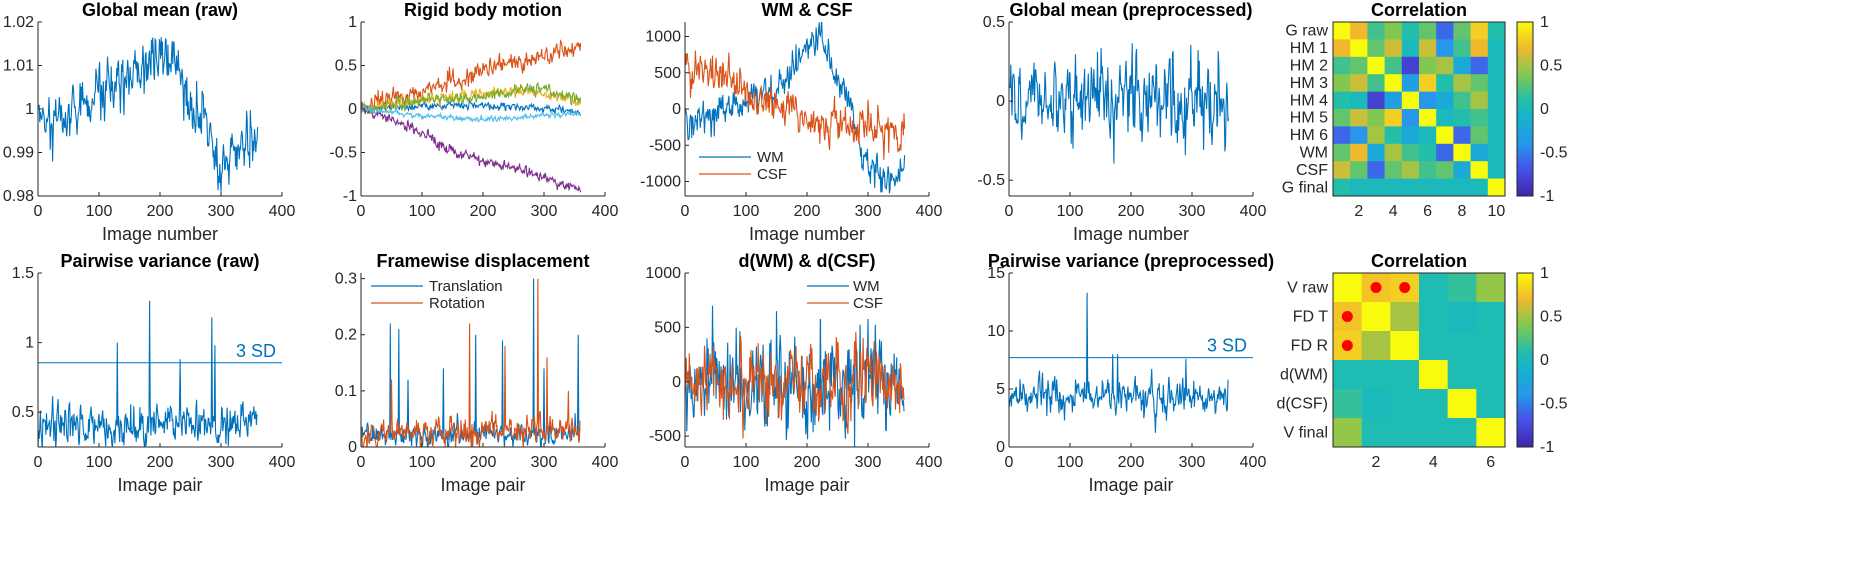 The height and width of the screenshot is (586, 1850). Describe the element at coordinates (159, 261) in the screenshot. I see `chart-title: Pairwise variance (raw)` at that location.